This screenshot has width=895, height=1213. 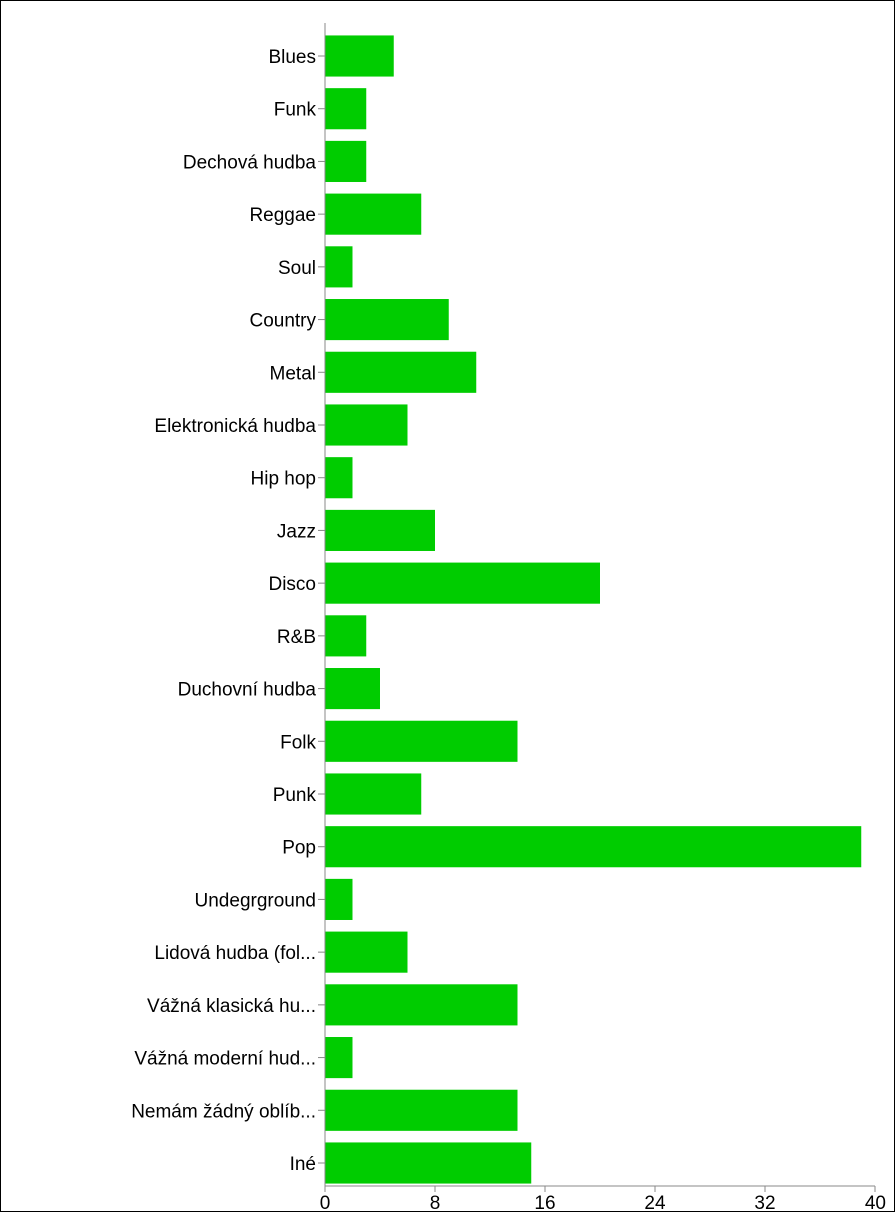 What do you see at coordinates (296, 637) in the screenshot?
I see `category-label: R&B` at bounding box center [296, 637].